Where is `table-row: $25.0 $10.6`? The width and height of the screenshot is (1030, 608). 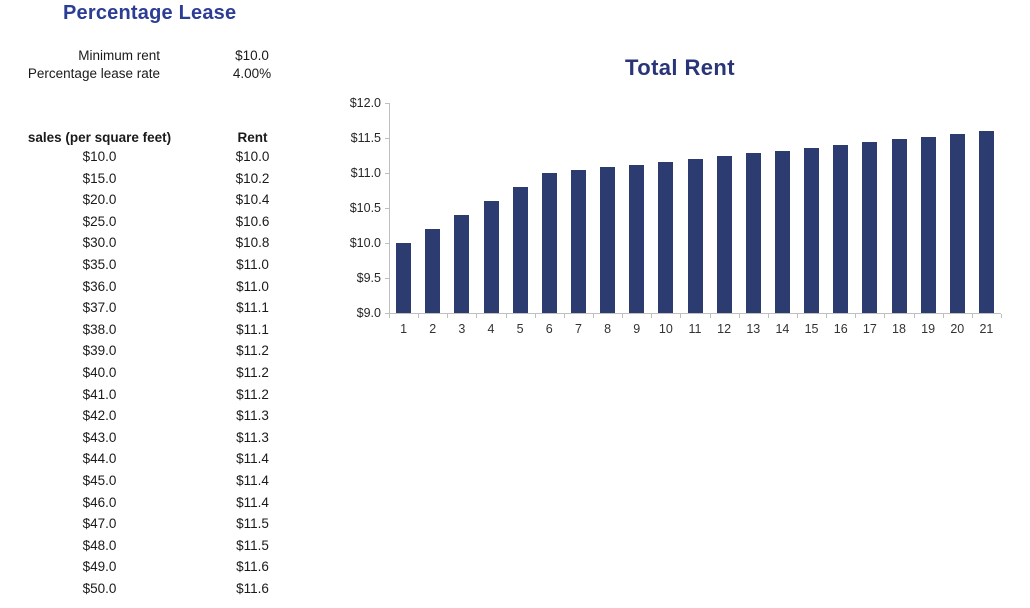 table-row: $25.0 $10.6 is located at coordinates (150, 222).